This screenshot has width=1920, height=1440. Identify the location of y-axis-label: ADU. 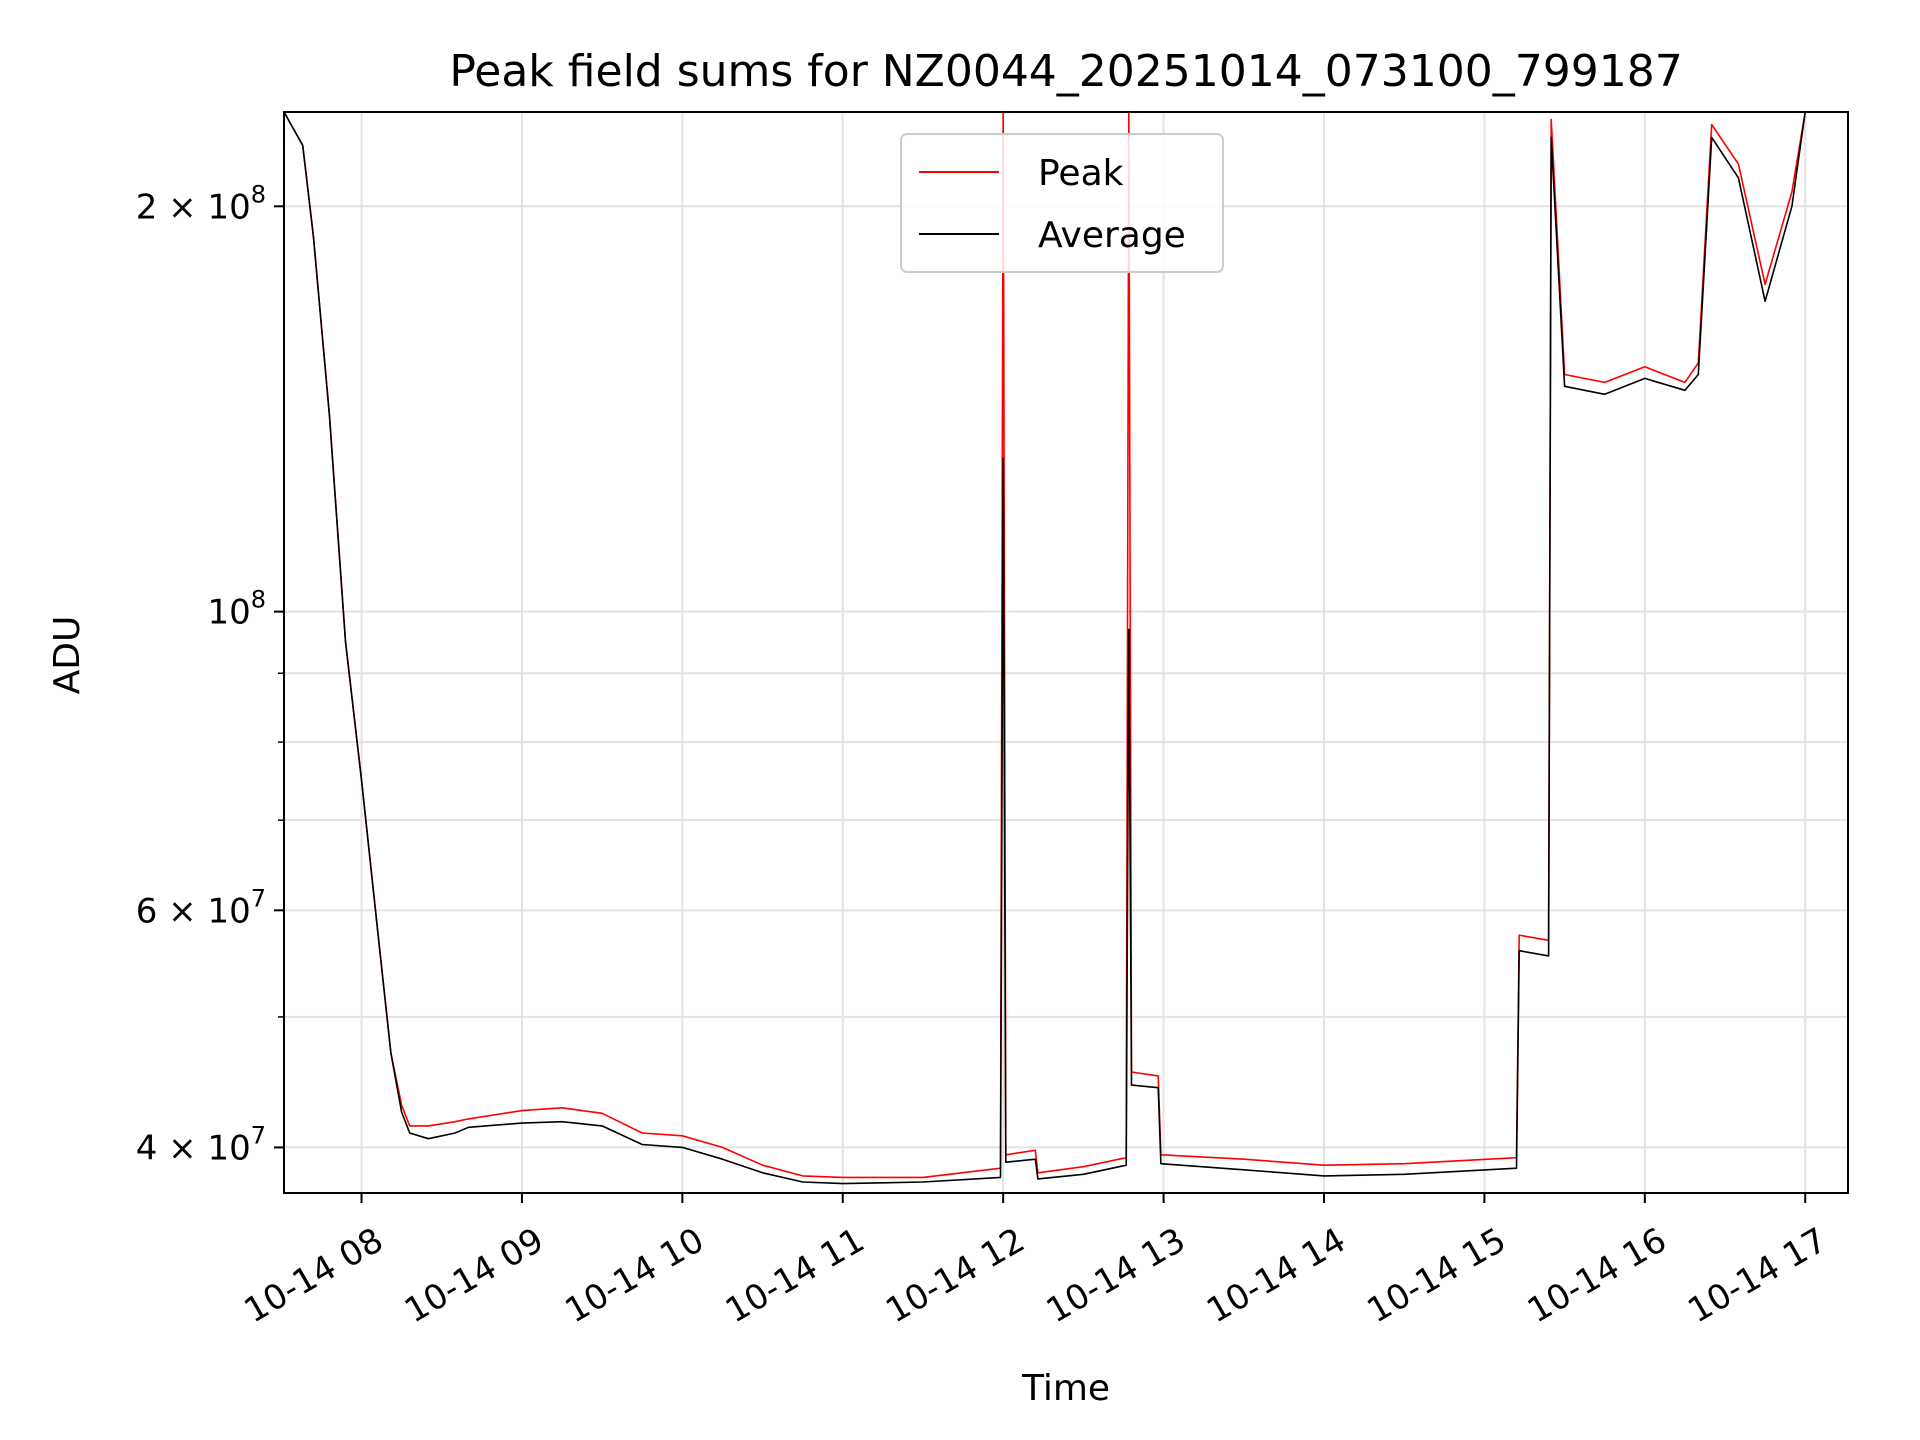
(67, 655).